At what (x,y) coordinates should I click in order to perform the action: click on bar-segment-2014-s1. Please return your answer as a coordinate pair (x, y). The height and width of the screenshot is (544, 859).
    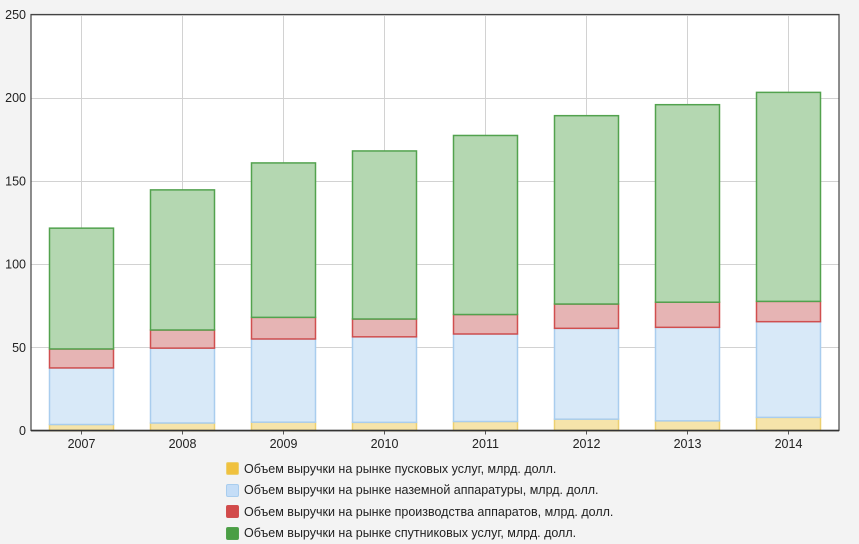
    Looking at the image, I should click on (789, 370).